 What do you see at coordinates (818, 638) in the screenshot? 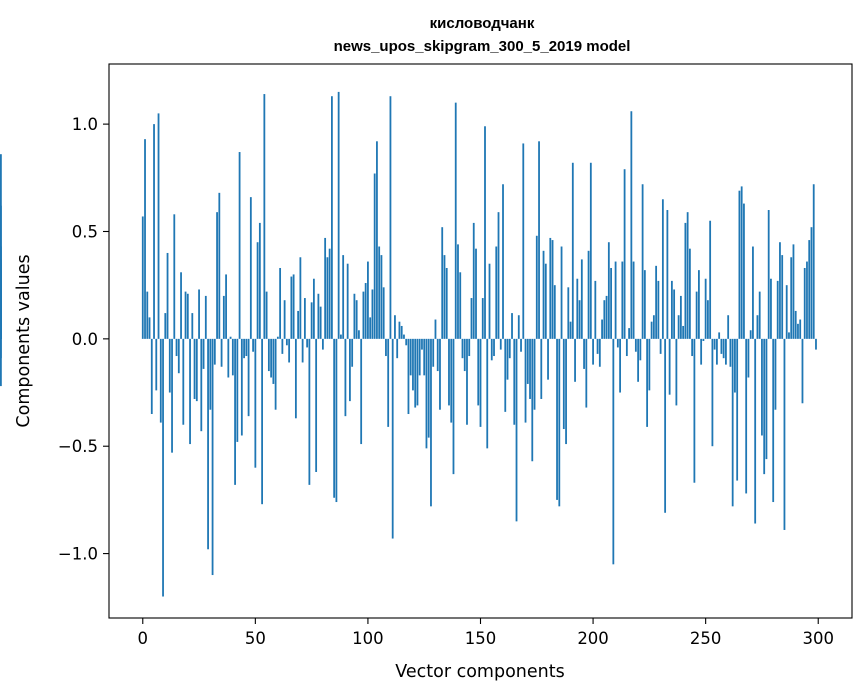
I see `x-tick-label: 300` at bounding box center [818, 638].